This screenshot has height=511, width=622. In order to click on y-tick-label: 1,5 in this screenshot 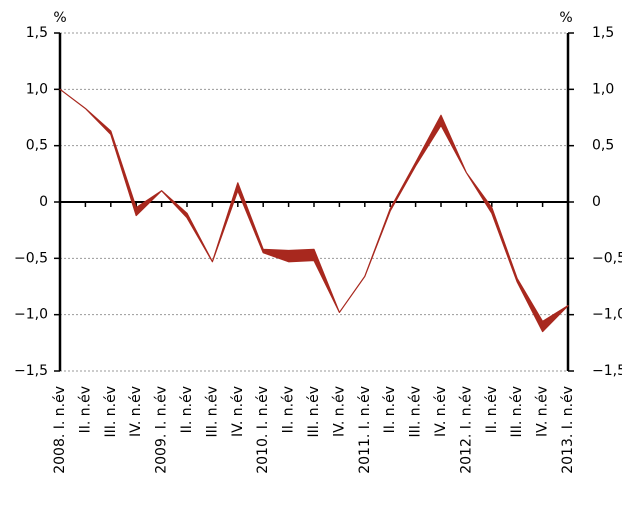, I will do `click(37, 33)`.